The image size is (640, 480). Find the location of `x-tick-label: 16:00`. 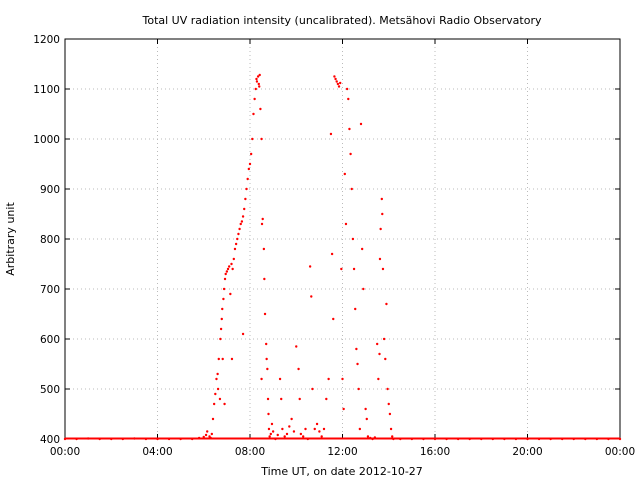

x-tick-label: 16:00 is located at coordinates (435, 452).